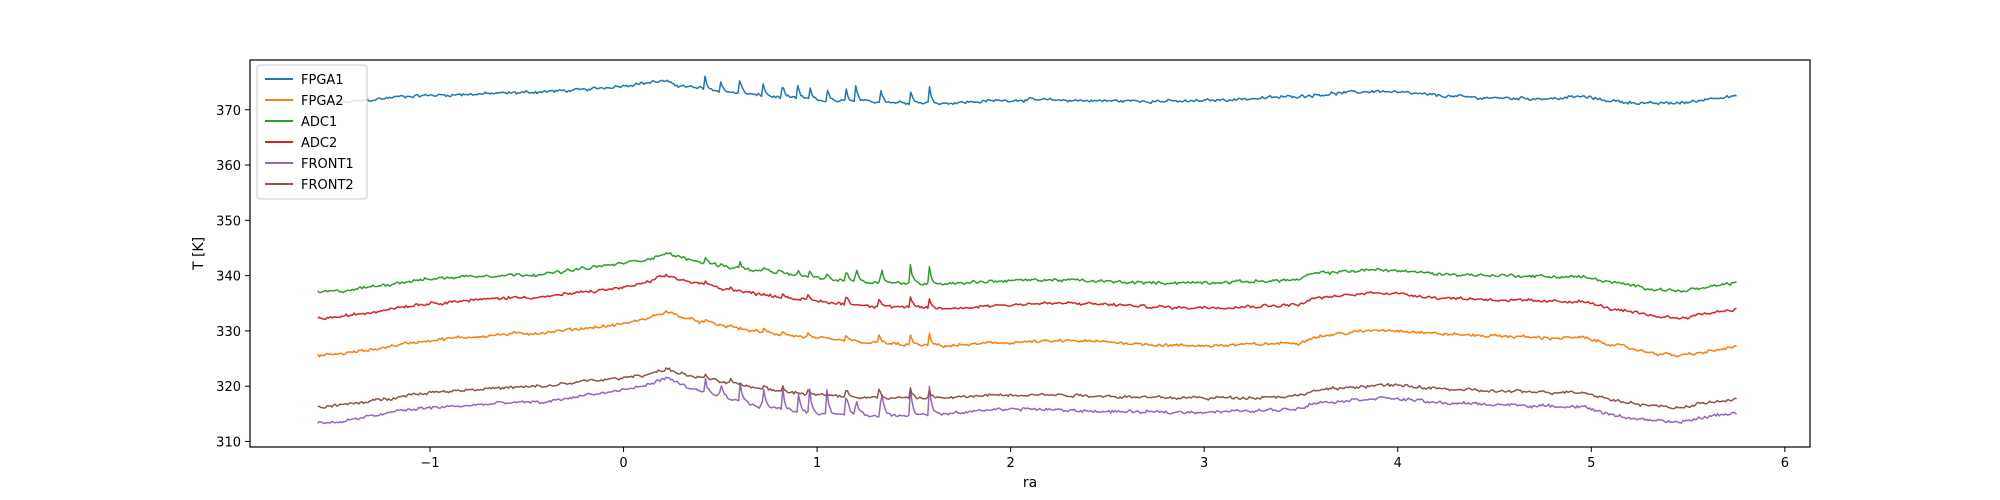 This screenshot has width=2000, height=500. What do you see at coordinates (228, 387) in the screenshot?
I see `y-tick-label: 320` at bounding box center [228, 387].